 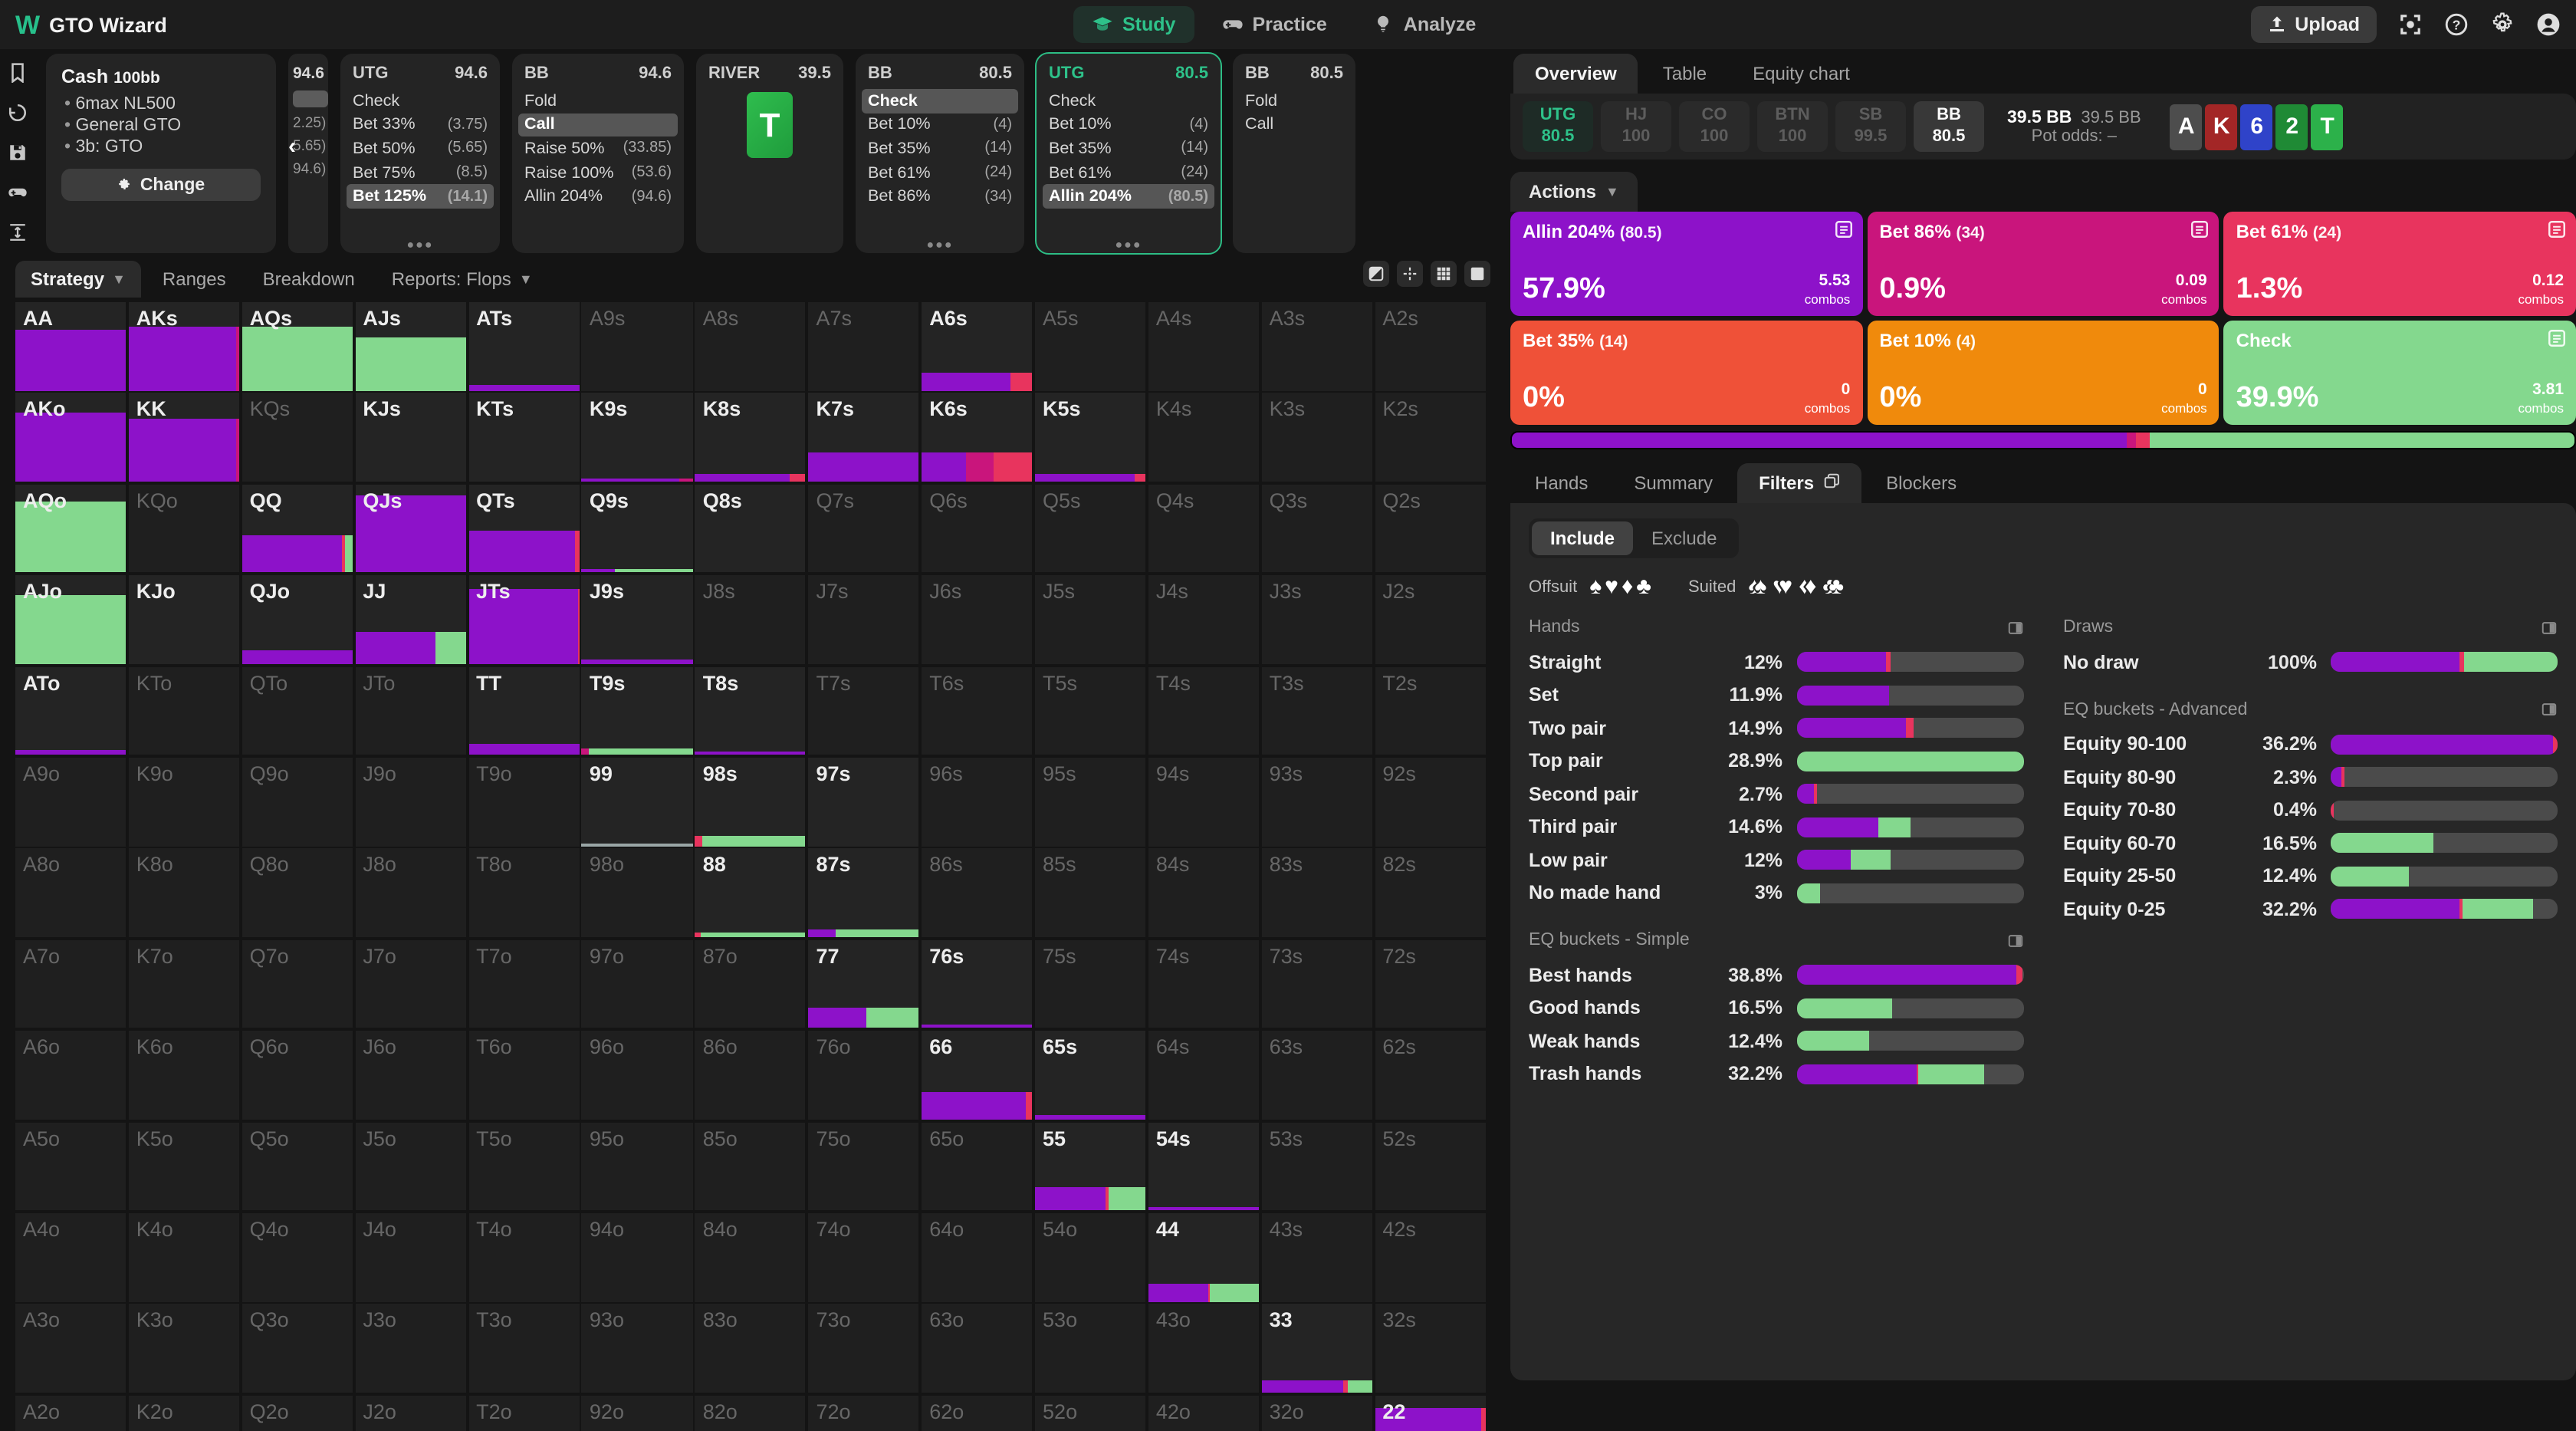 What do you see at coordinates (750, 1256) in the screenshot?
I see `matrix-cell-84o: 84o` at bounding box center [750, 1256].